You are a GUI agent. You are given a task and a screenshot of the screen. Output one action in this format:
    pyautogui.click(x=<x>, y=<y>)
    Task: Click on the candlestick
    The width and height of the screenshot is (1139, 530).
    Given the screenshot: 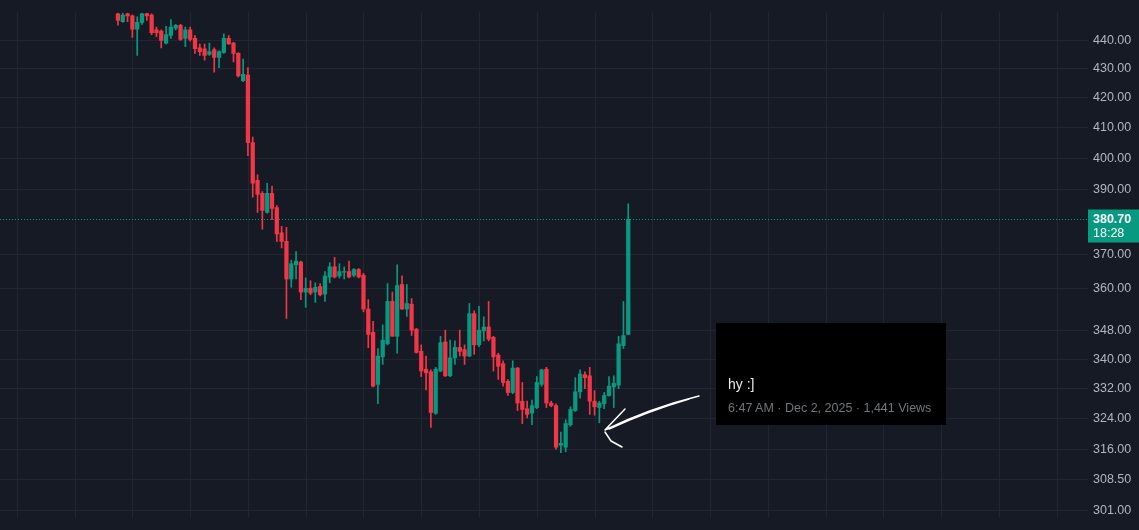 What is the action you would take?
    pyautogui.click(x=137, y=36)
    